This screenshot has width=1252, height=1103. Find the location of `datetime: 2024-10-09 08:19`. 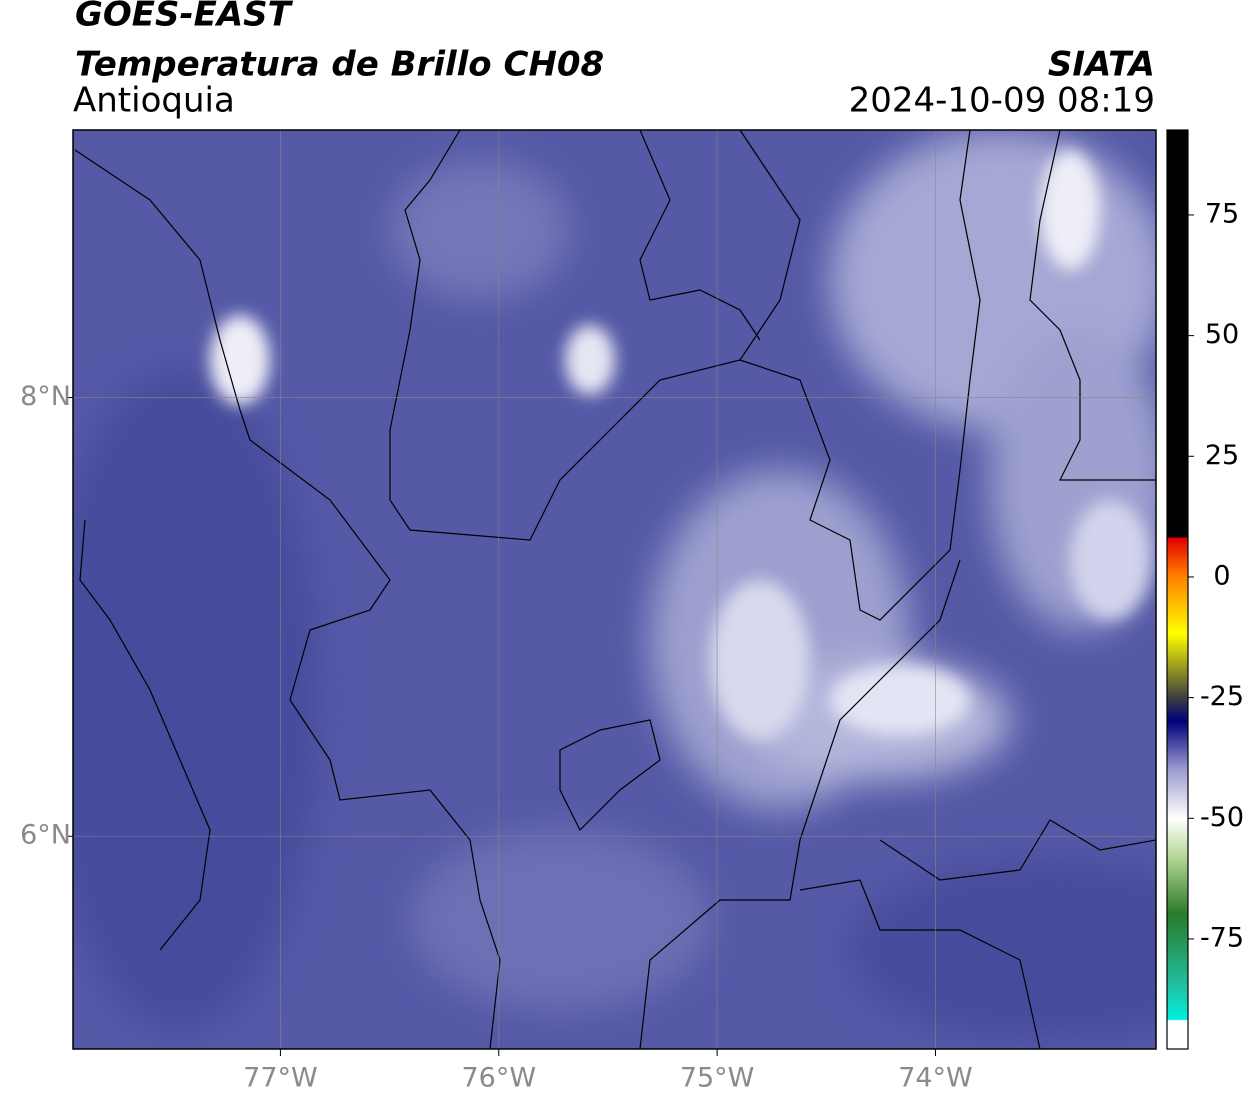

datetime: 2024-10-09 08:19 is located at coordinates (1002, 101).